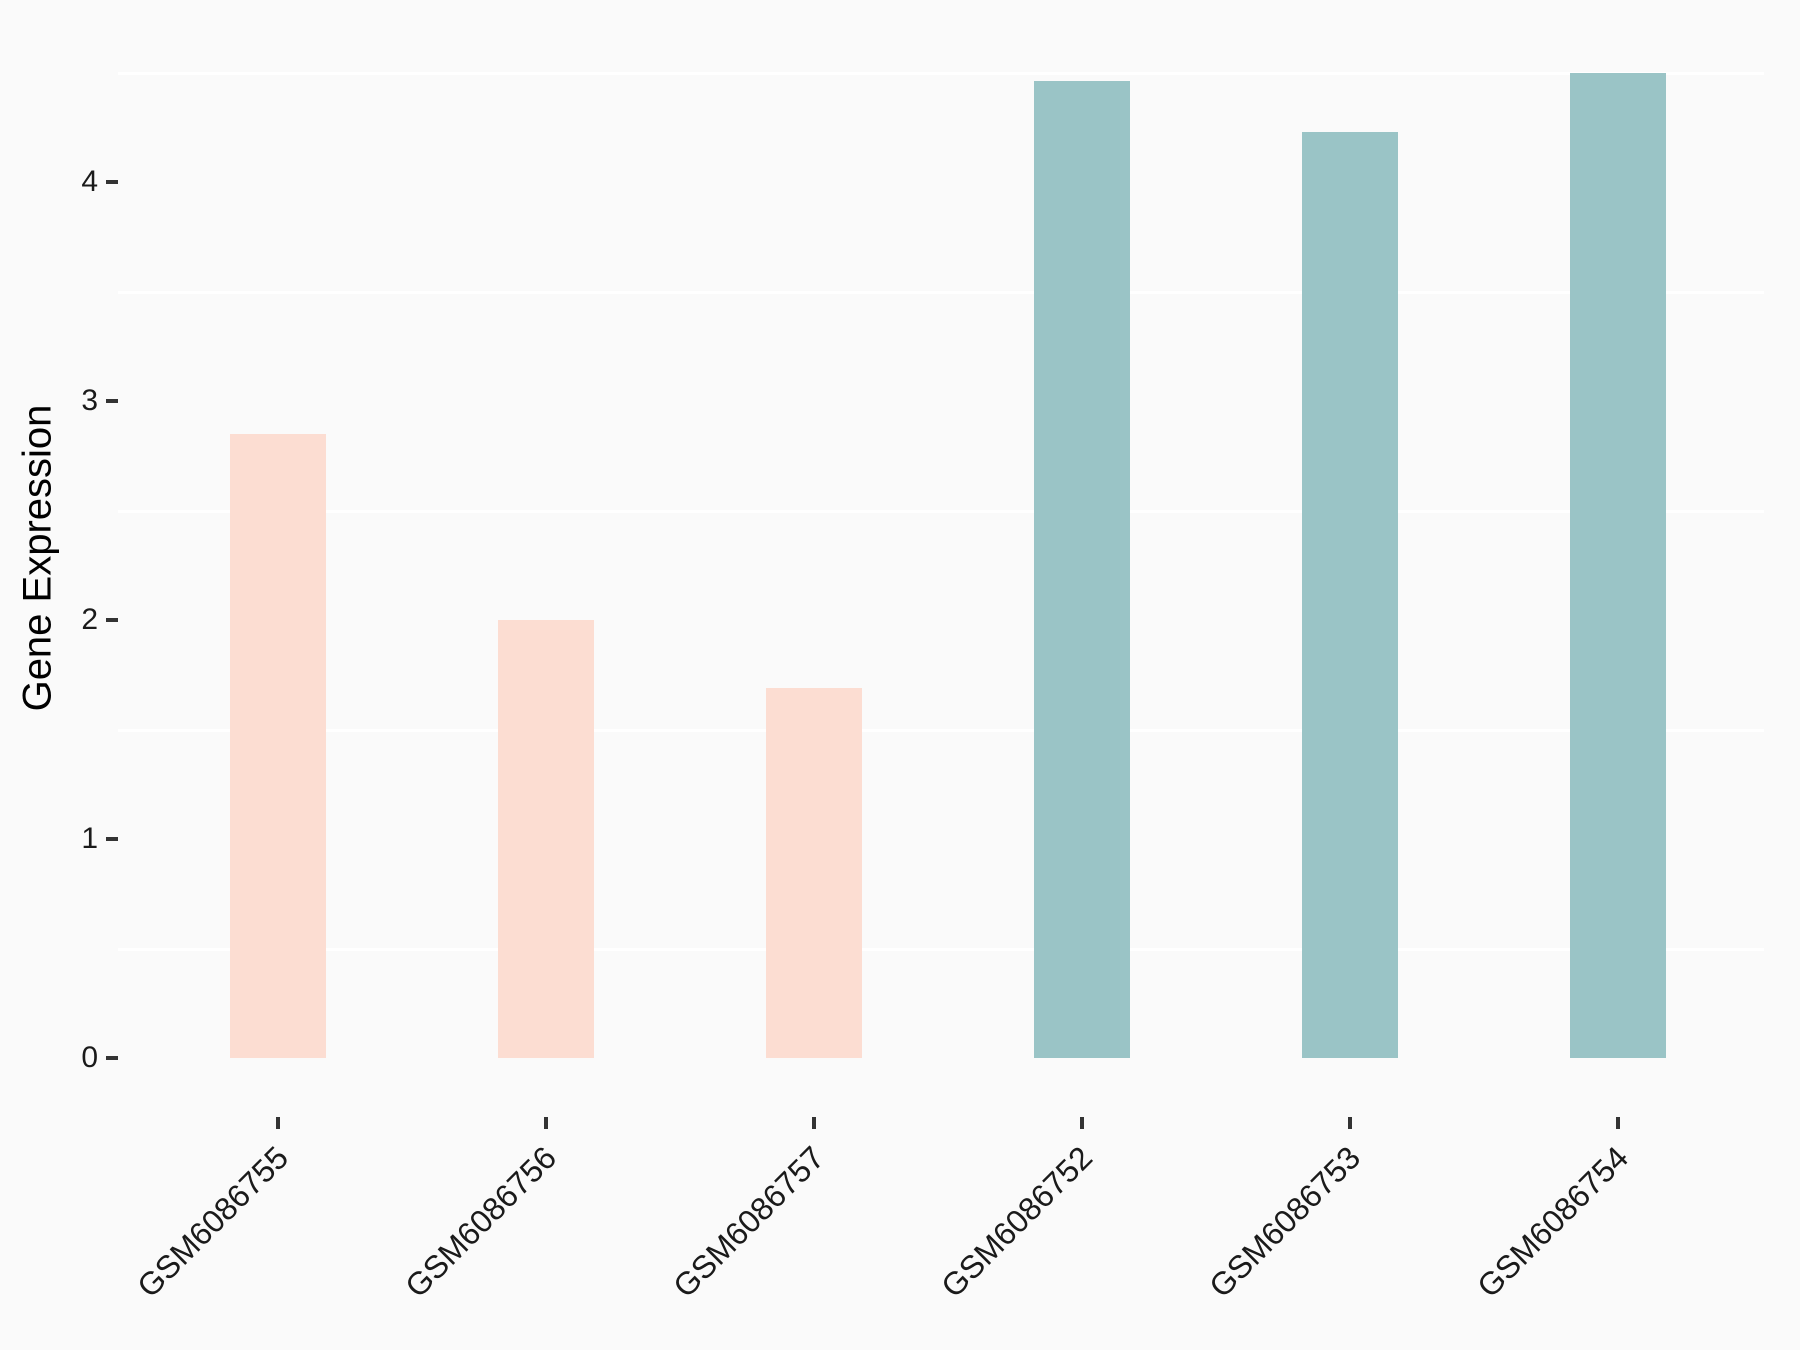  What do you see at coordinates (1618, 1123) in the screenshot?
I see `x-tick-mark-GSM6086754` at bounding box center [1618, 1123].